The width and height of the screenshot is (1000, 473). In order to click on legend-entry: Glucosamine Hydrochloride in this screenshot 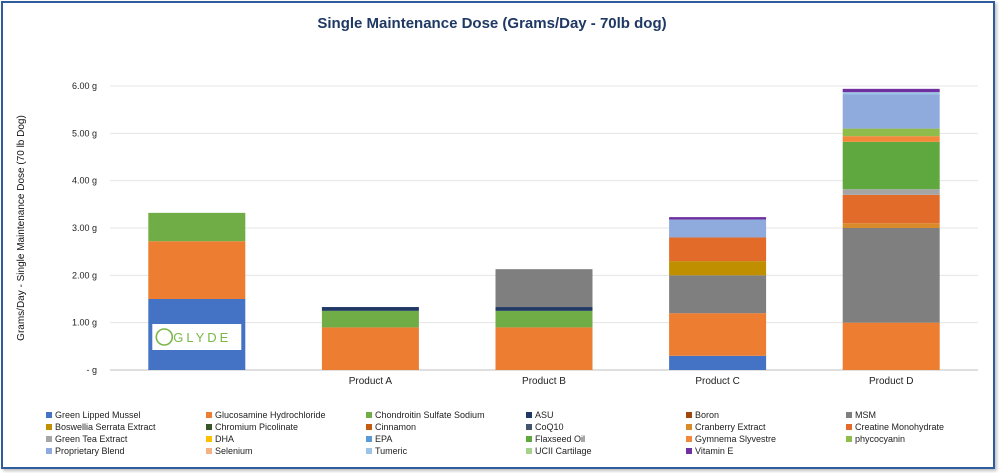, I will do `click(270, 415)`.